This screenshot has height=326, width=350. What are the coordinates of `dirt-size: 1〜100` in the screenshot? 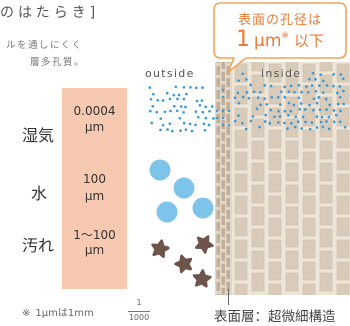 It's located at (94, 235).